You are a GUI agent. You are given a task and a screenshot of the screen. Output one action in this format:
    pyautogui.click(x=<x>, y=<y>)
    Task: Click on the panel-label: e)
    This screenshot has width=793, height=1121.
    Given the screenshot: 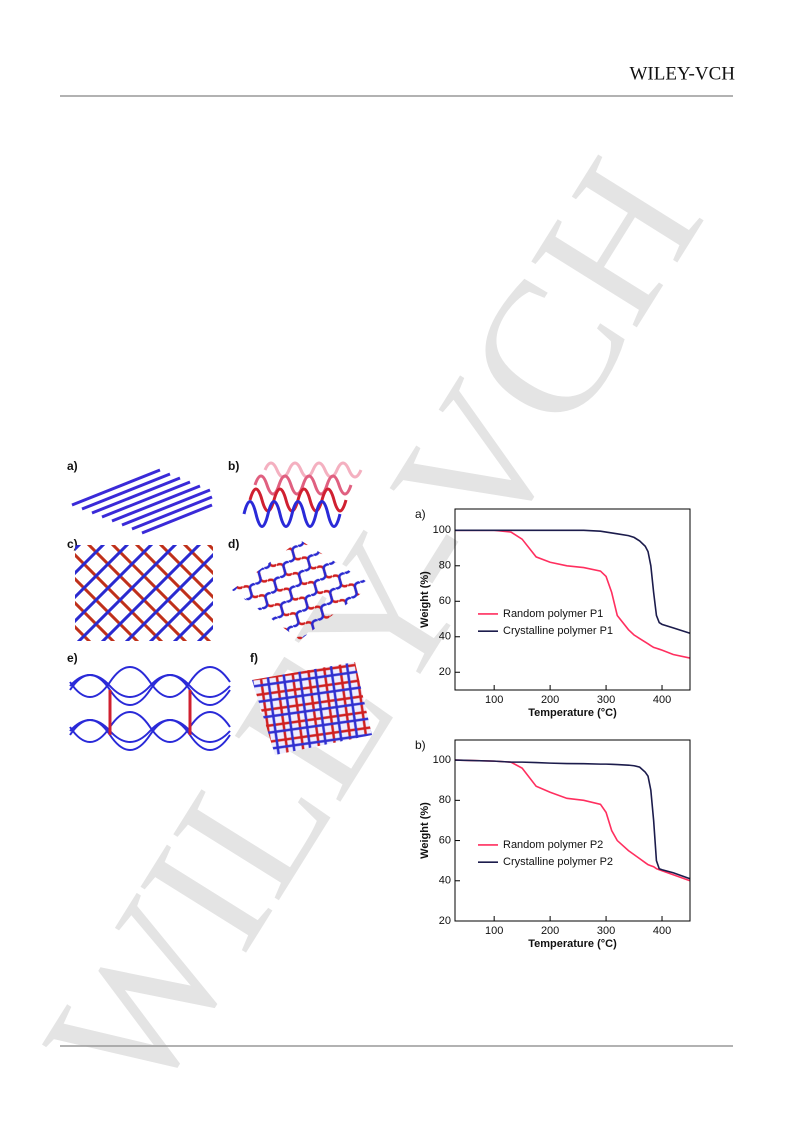 What is the action you would take?
    pyautogui.click(x=72, y=658)
    